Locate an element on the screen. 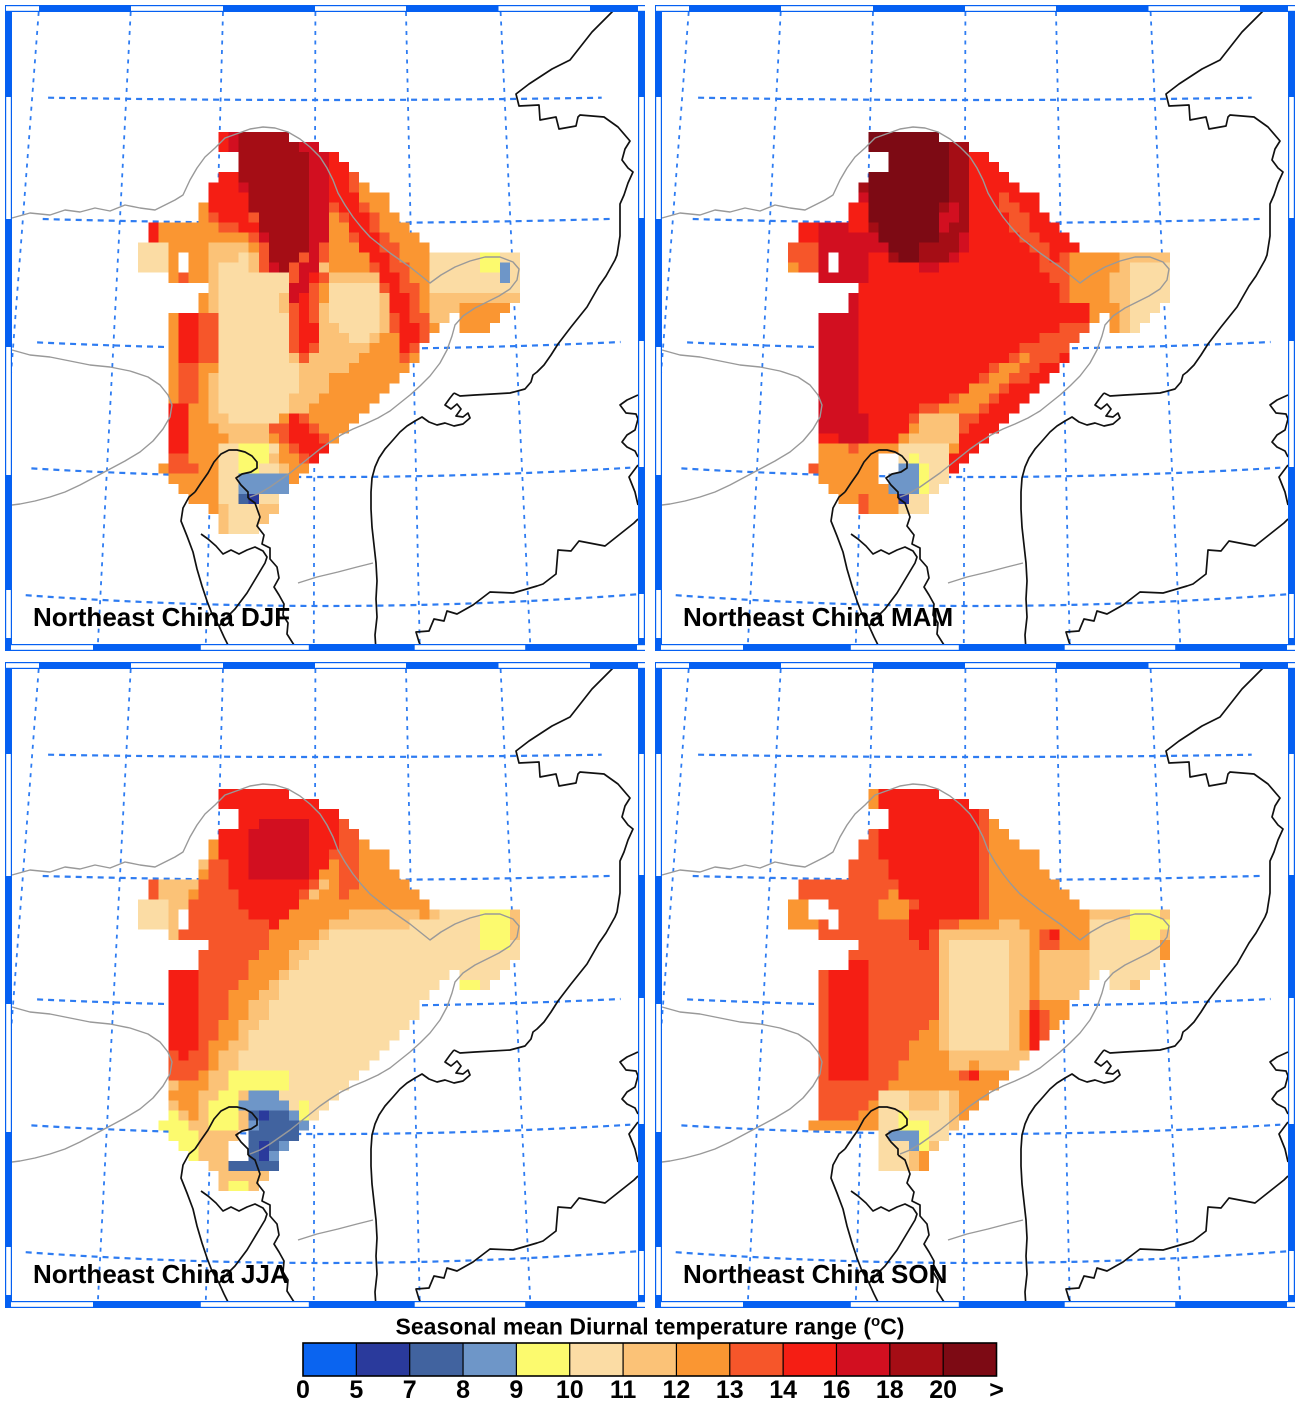 Image resolution: width=1300 pixels, height=1405 pixels. svg-text: Northeast China SON is located at coordinates (815, 1274).